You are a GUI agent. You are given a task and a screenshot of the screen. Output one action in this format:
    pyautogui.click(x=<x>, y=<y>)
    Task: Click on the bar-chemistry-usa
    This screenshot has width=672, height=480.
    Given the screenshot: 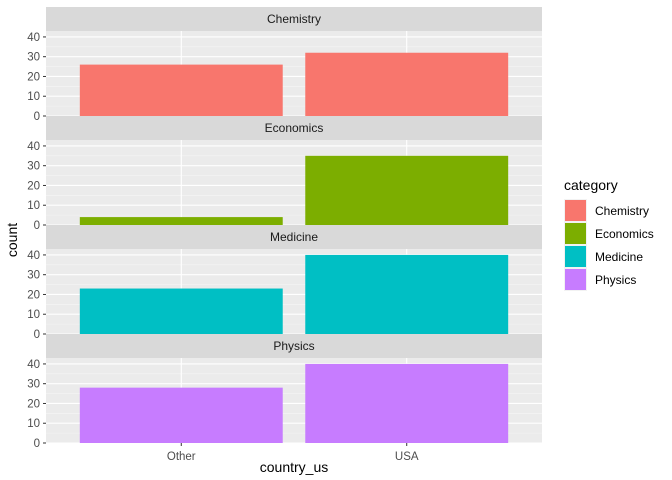 What is the action you would take?
    pyautogui.click(x=407, y=84)
    